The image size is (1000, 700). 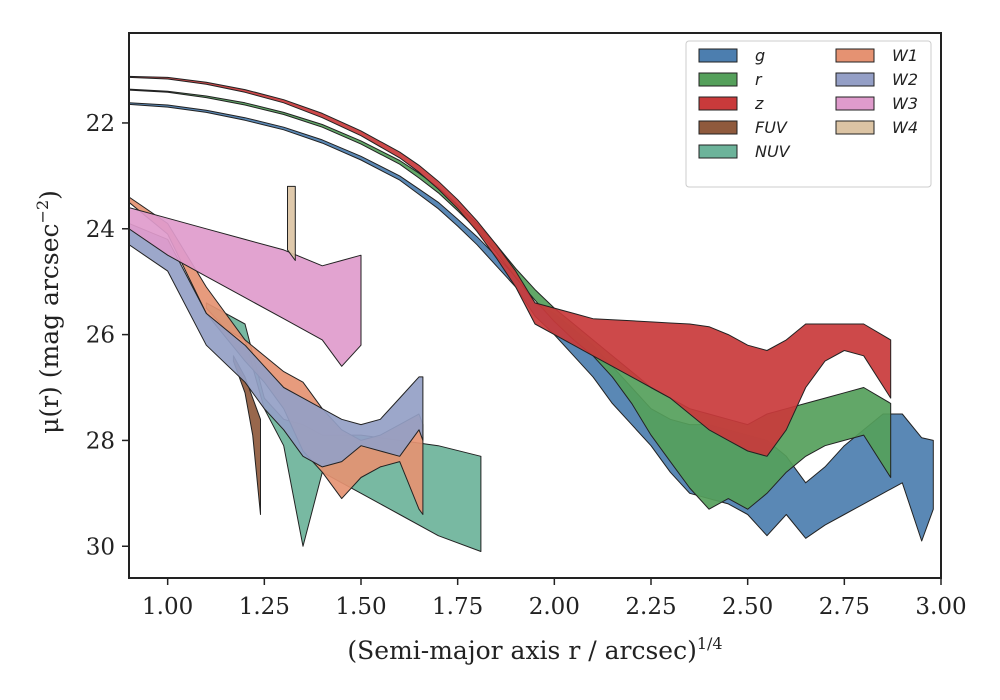 What do you see at coordinates (718, 151) in the screenshot?
I see `legend-swatch-nuv` at bounding box center [718, 151].